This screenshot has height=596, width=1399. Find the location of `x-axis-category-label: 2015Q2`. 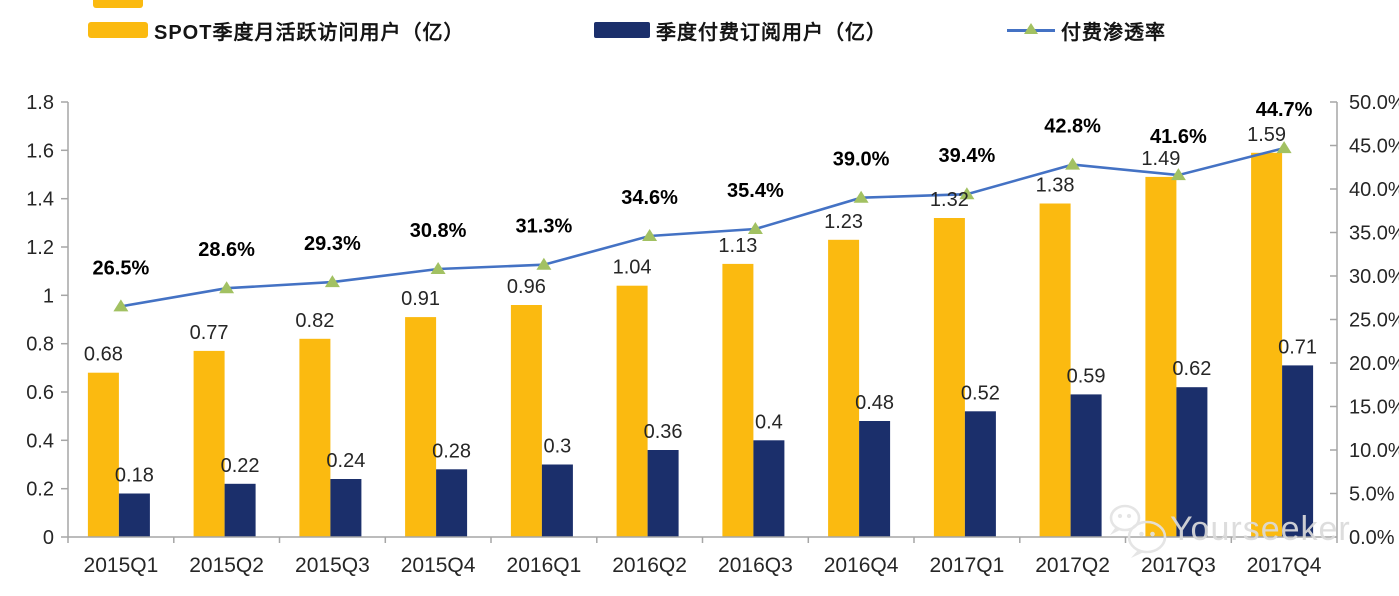

x-axis-category-label: 2015Q2 is located at coordinates (226, 565).